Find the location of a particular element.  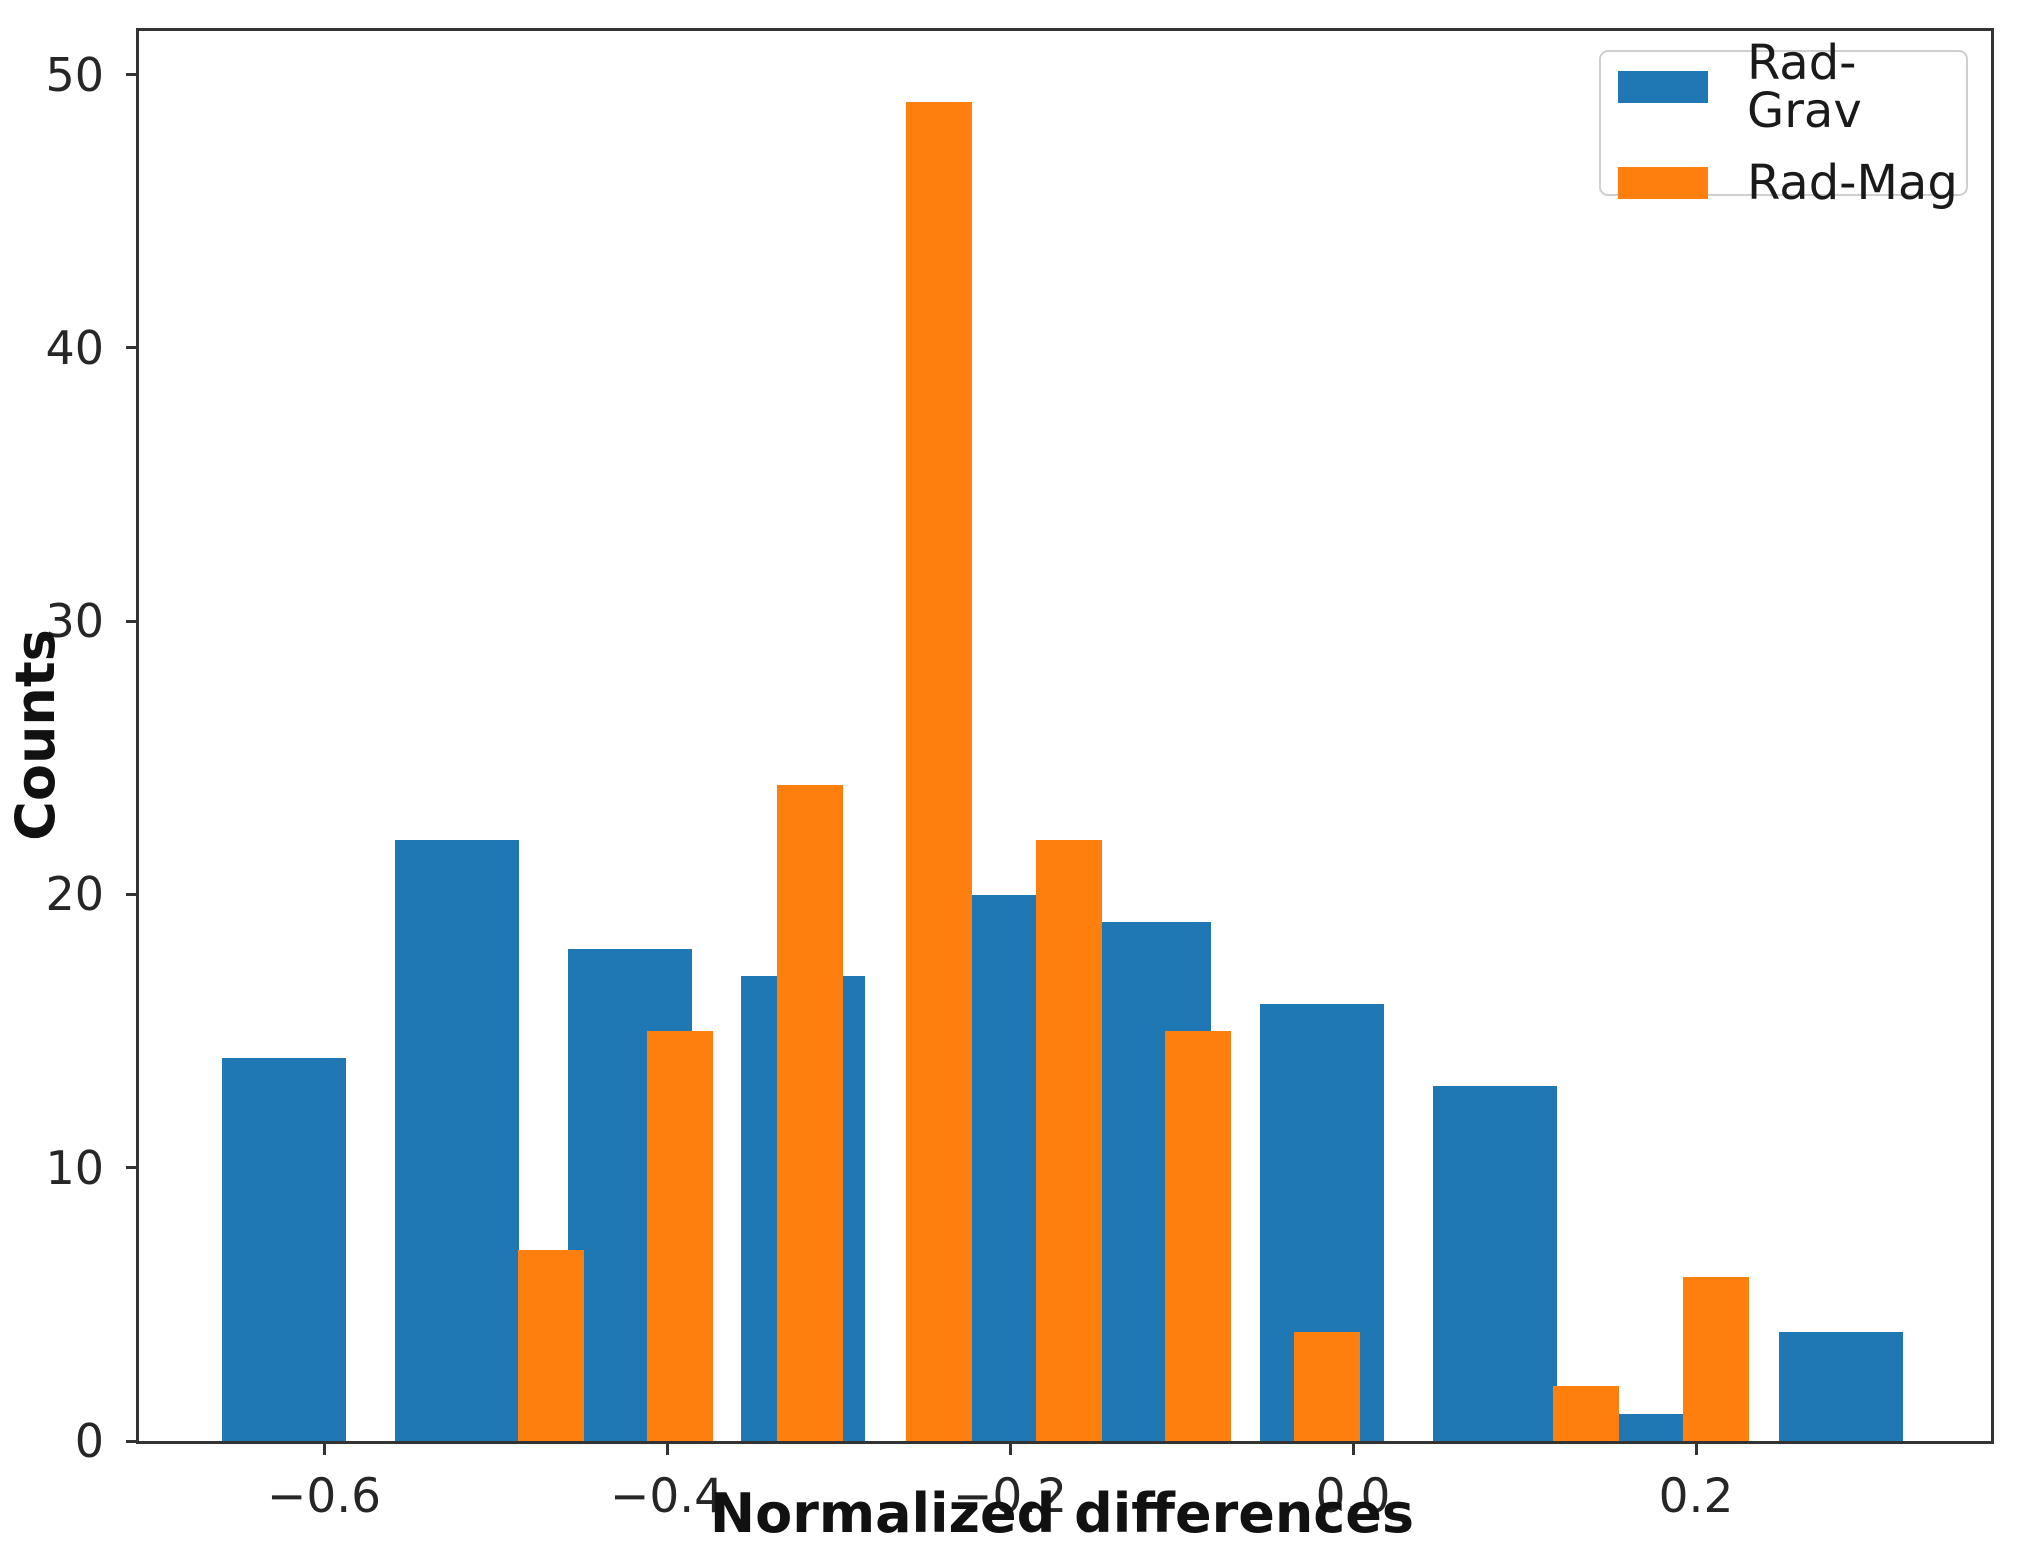

legend-item-rad-mag: Rad-Mag is located at coordinates (1792, 183).